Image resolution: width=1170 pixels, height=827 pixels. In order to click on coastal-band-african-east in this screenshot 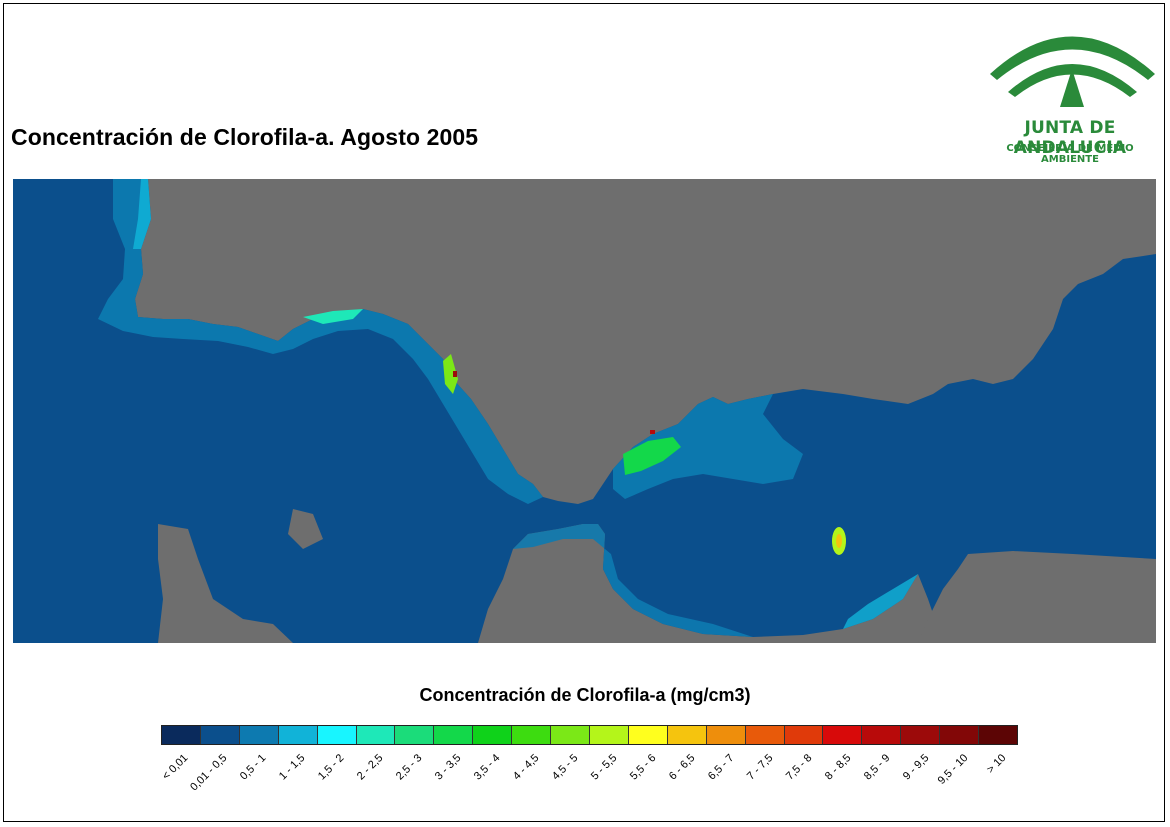, I will do `click(880, 601)`.